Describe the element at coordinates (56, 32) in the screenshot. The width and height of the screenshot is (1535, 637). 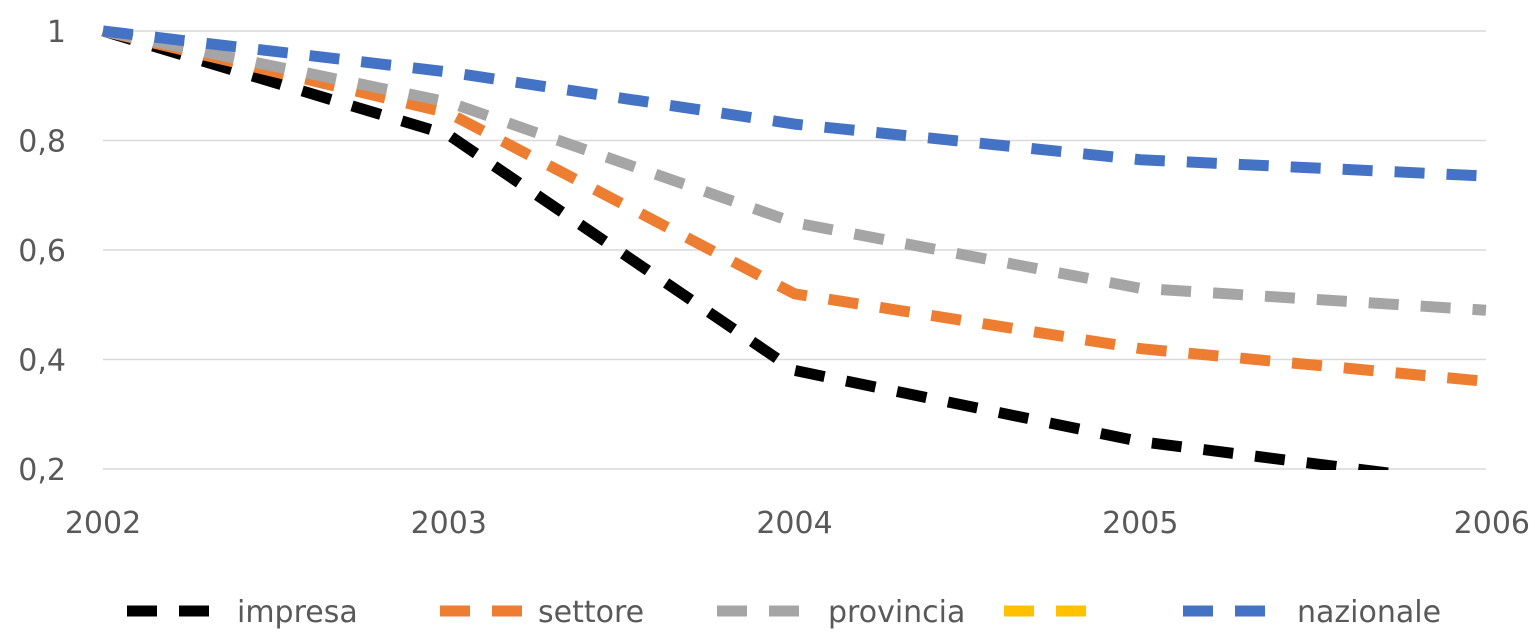
I see `y-tick-label: 1` at that location.